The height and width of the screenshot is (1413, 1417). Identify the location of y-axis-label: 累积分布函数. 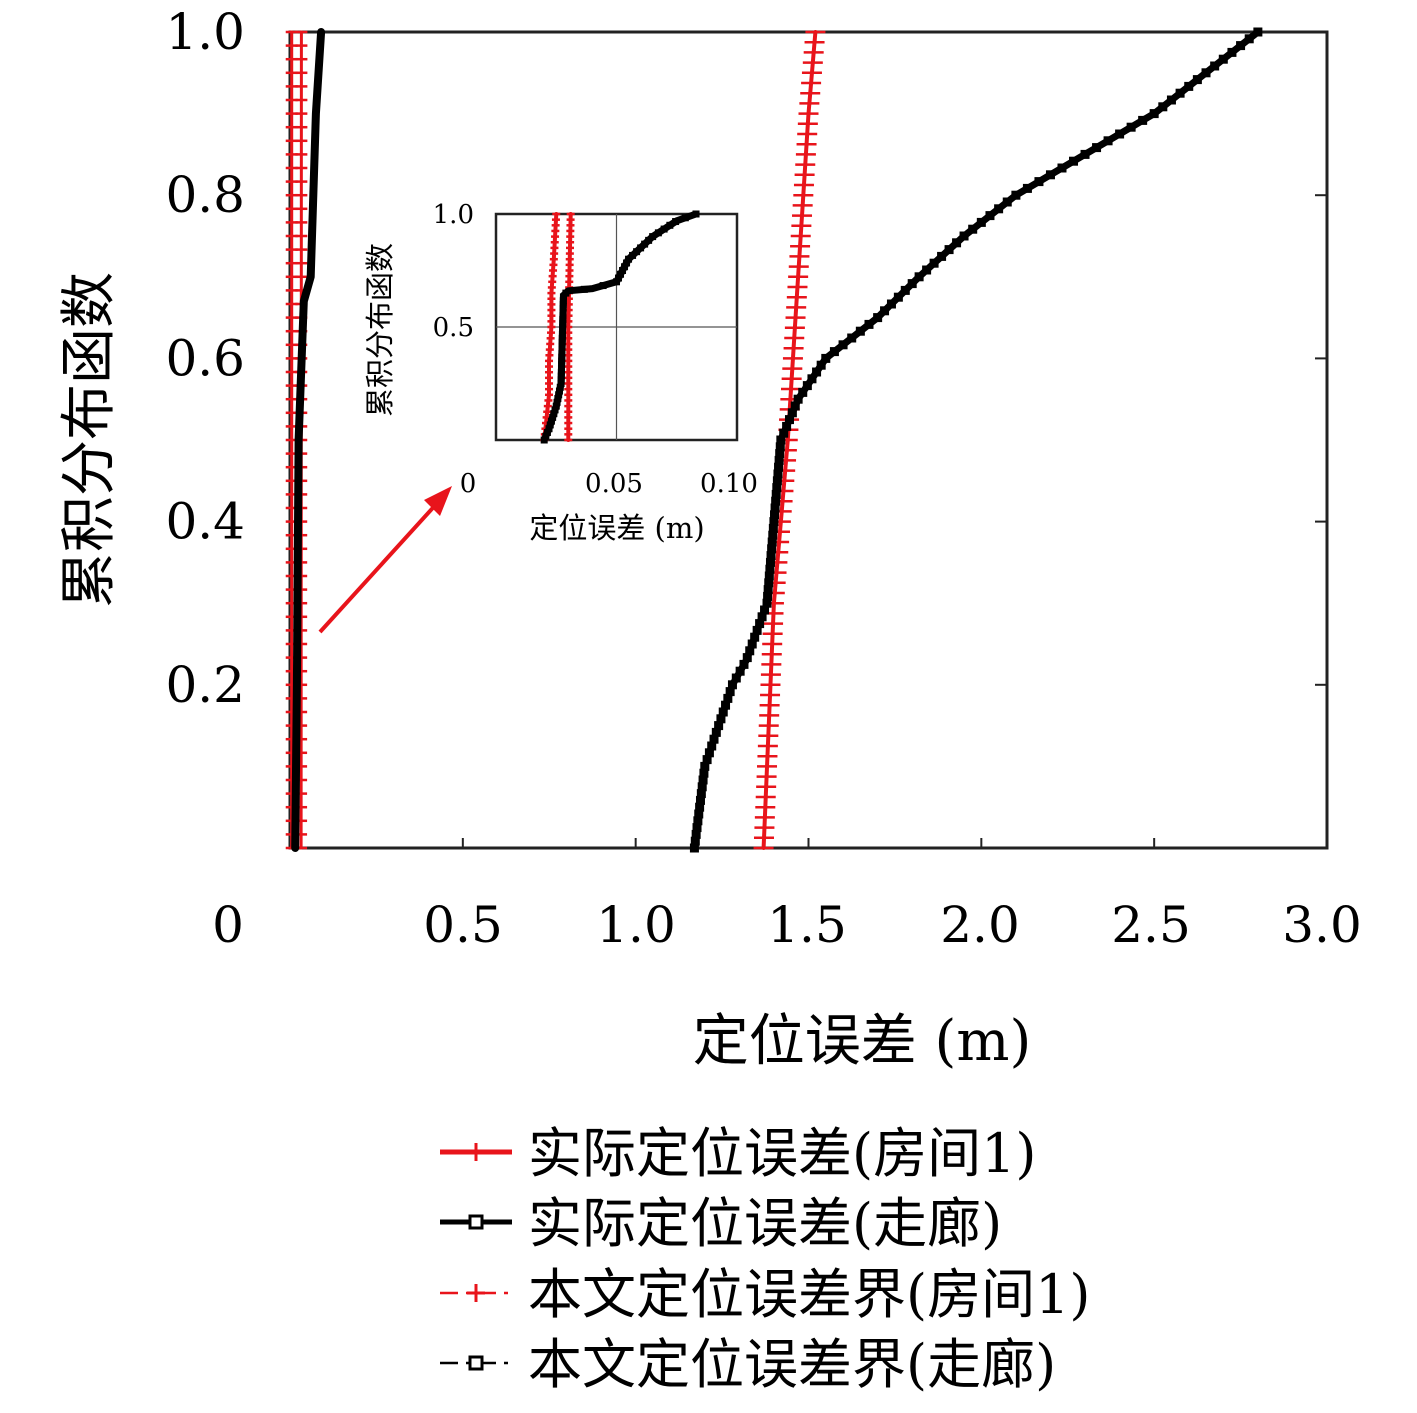
(89, 440).